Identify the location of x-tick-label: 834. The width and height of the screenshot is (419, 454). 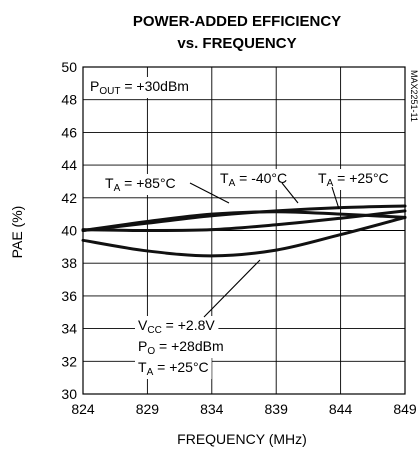
(212, 409).